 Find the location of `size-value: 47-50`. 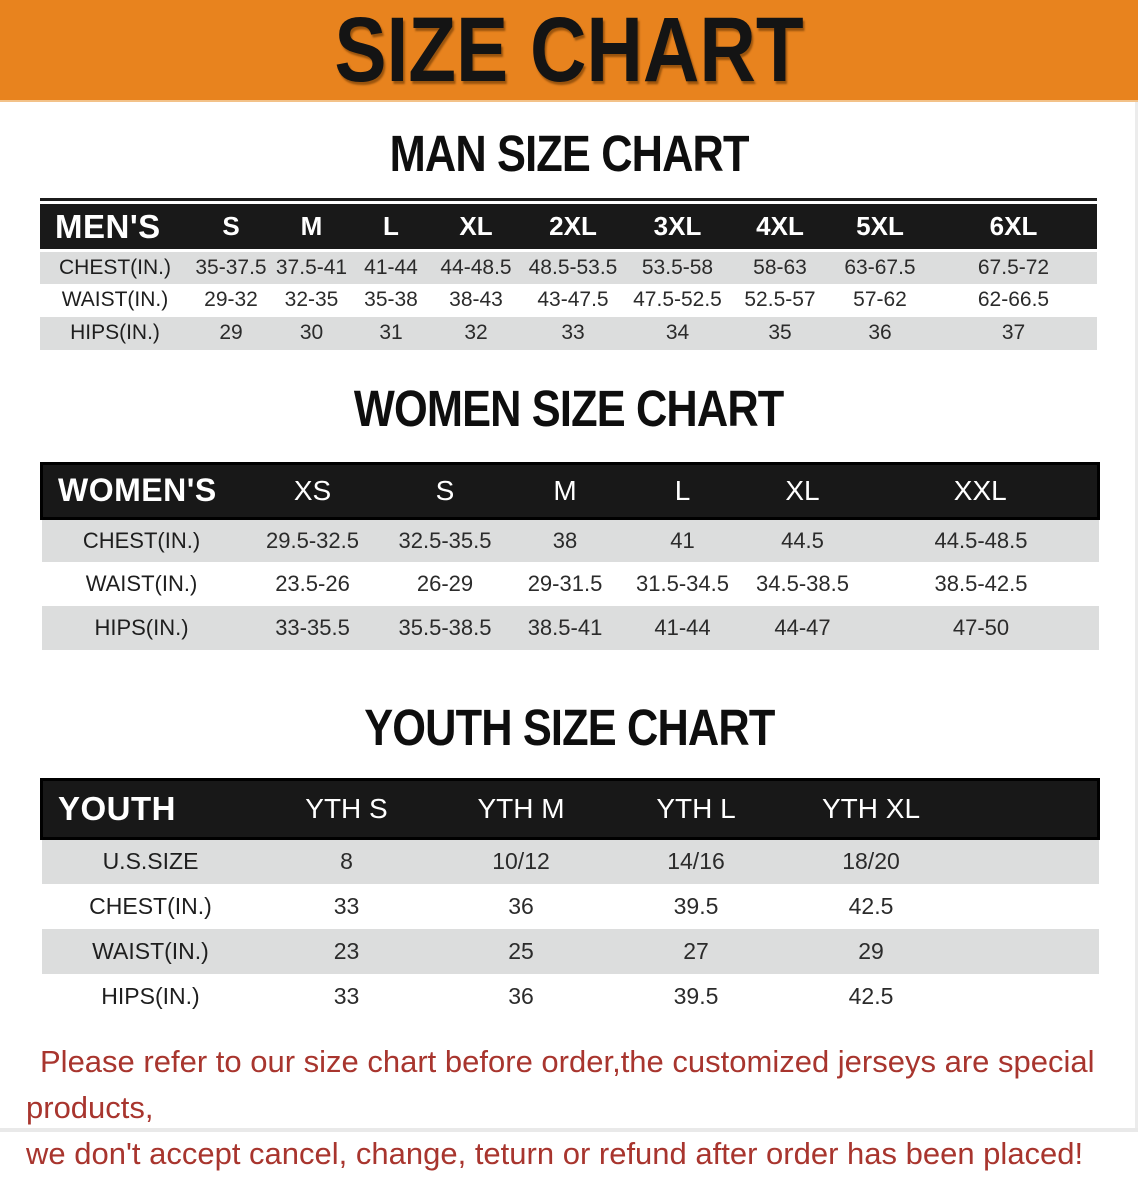

size-value: 47-50 is located at coordinates (981, 628).